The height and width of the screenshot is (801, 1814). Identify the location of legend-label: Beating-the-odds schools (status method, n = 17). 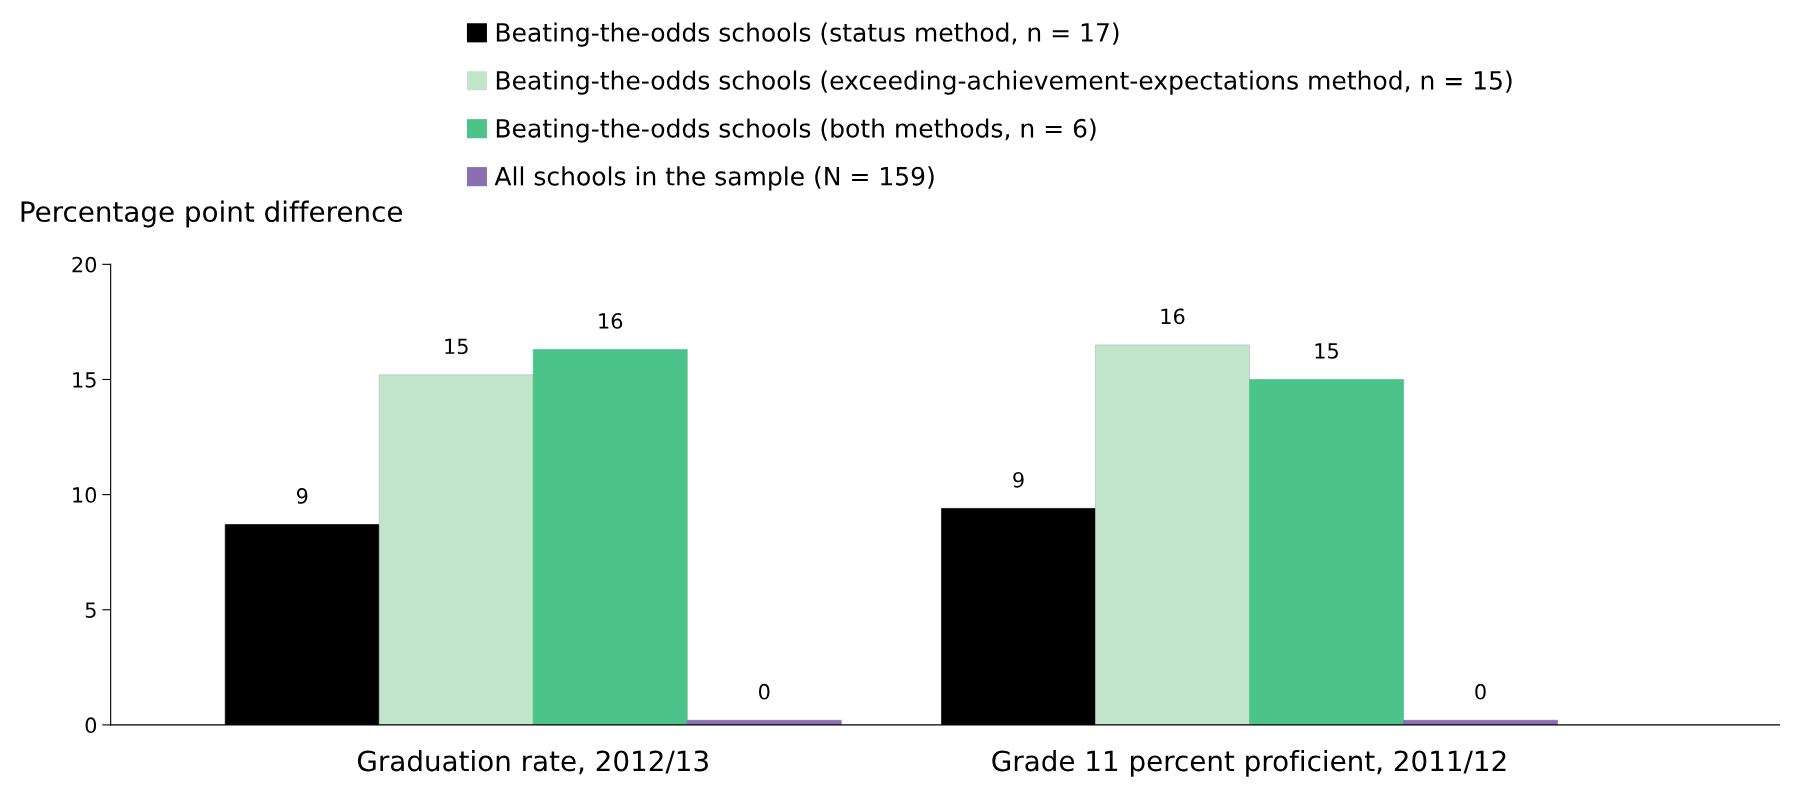
(807, 34).